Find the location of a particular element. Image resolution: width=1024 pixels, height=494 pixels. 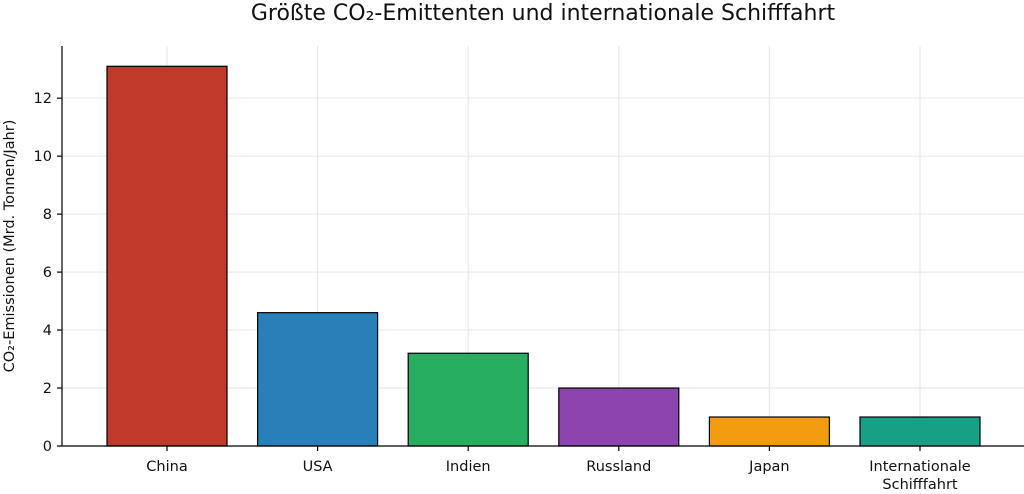

x-tick-label: Indien is located at coordinates (468, 467).